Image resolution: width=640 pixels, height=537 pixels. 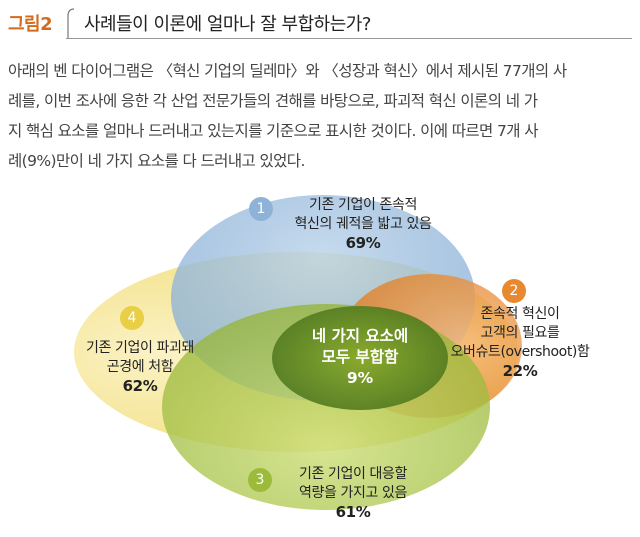 I want to click on intersection-label: 네 가지 요소에 모두 부합함 9%, so click(x=360, y=357).